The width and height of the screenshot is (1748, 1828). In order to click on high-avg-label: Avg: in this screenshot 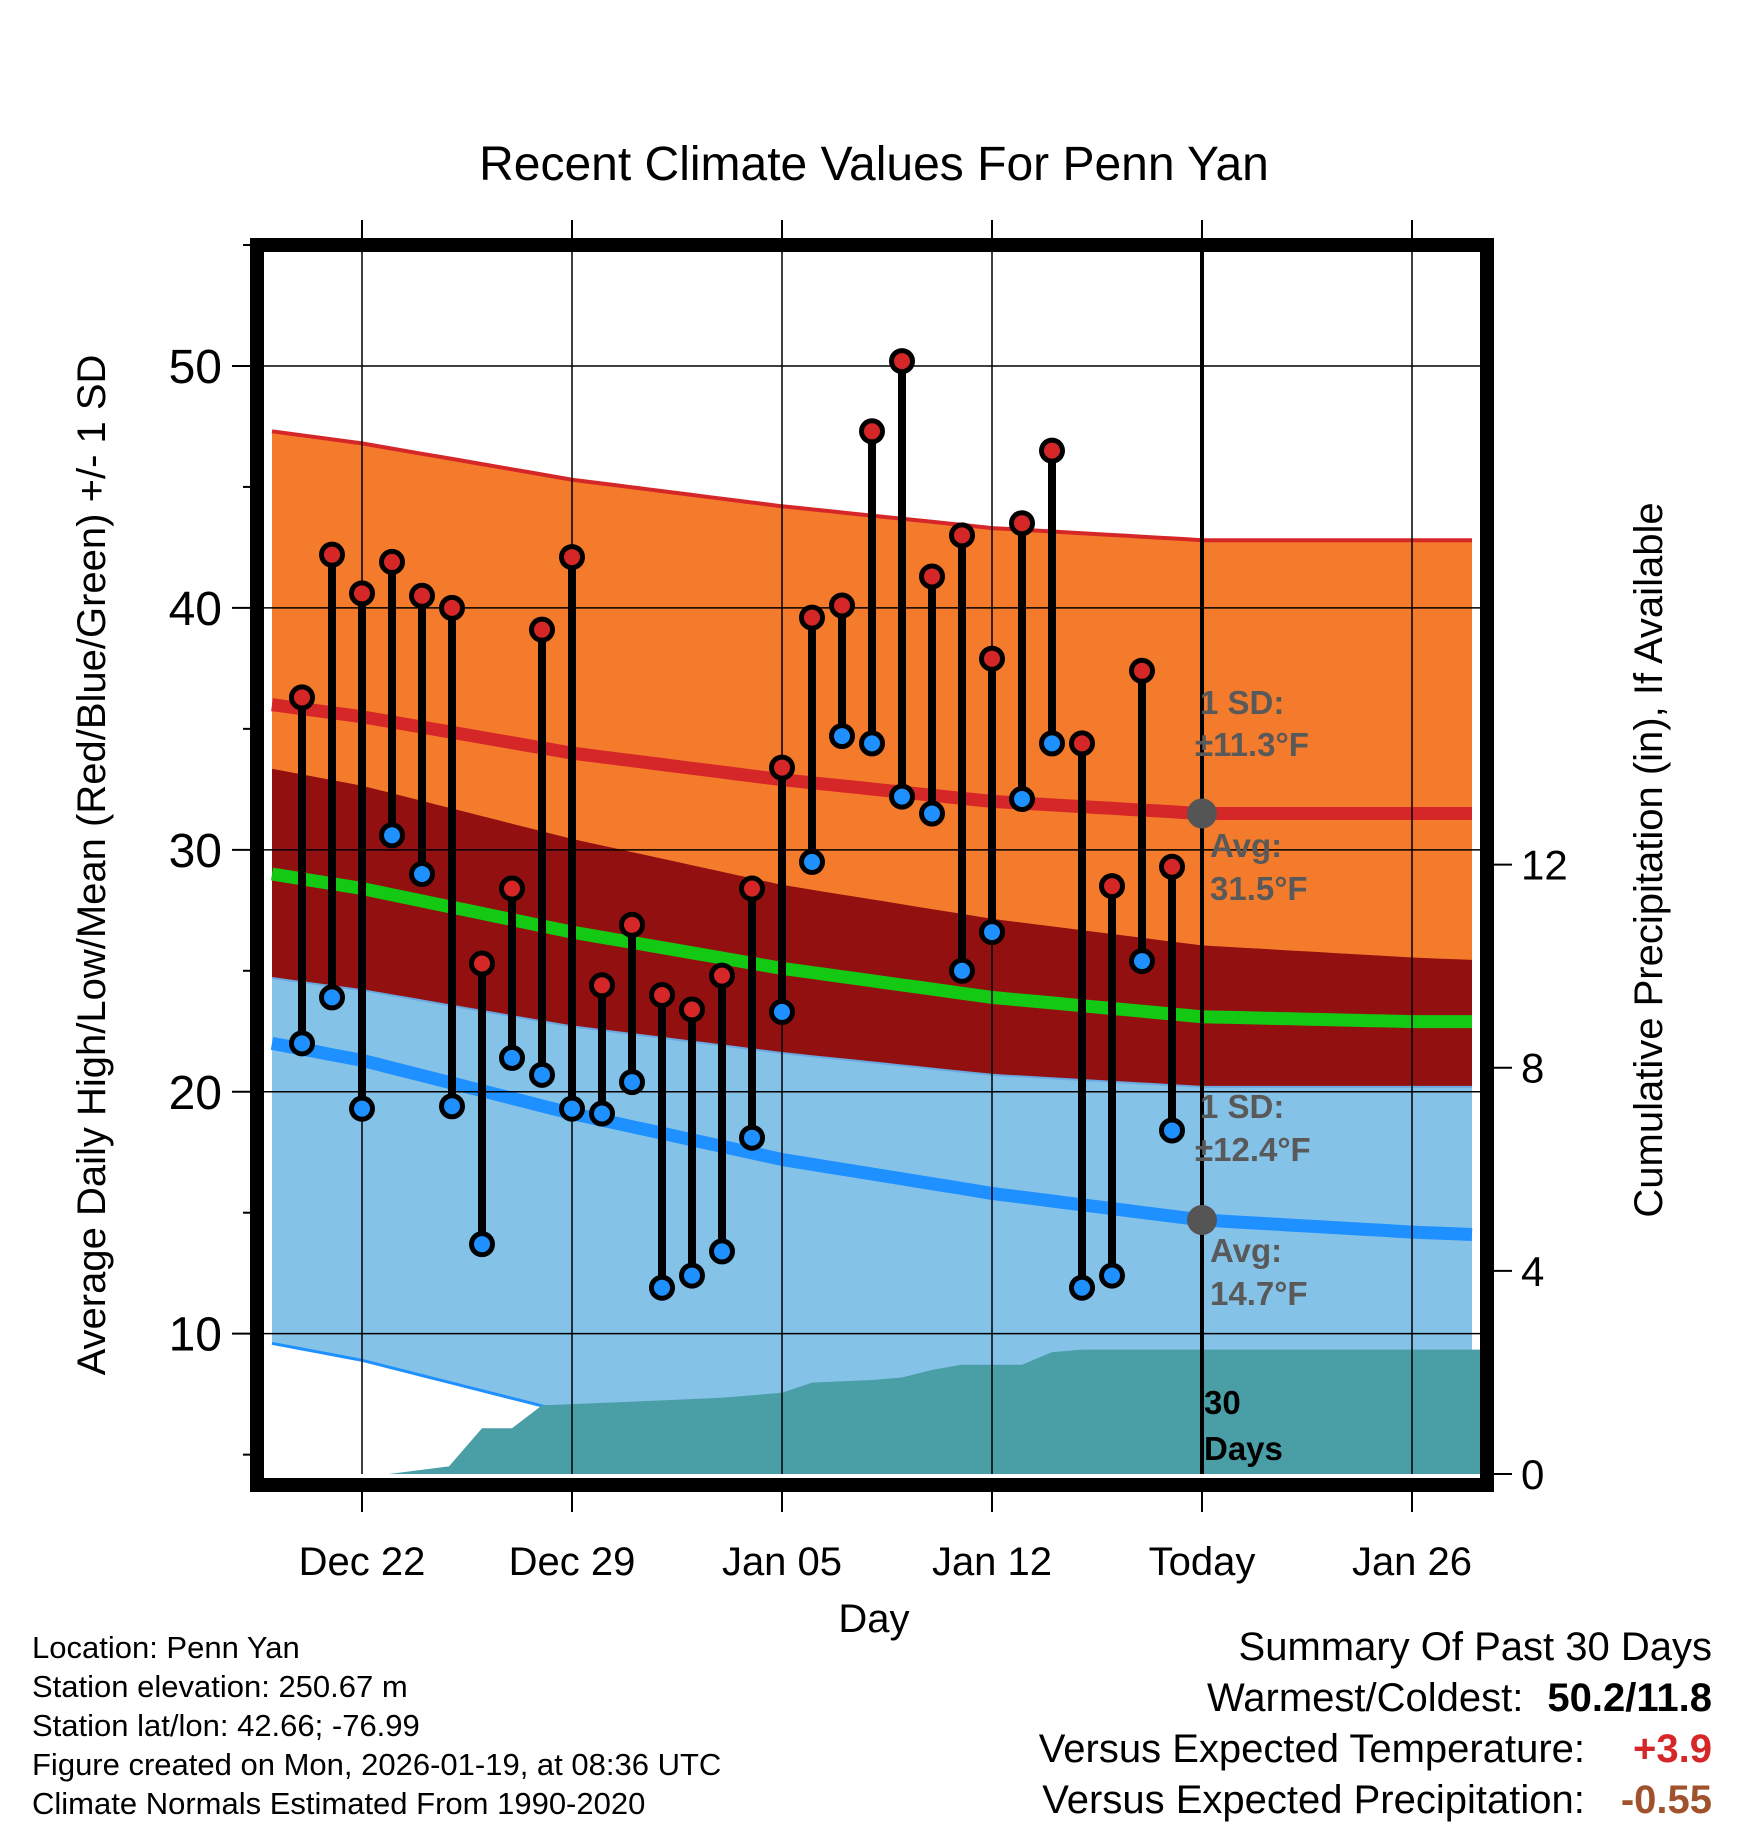, I will do `click(1246, 845)`.